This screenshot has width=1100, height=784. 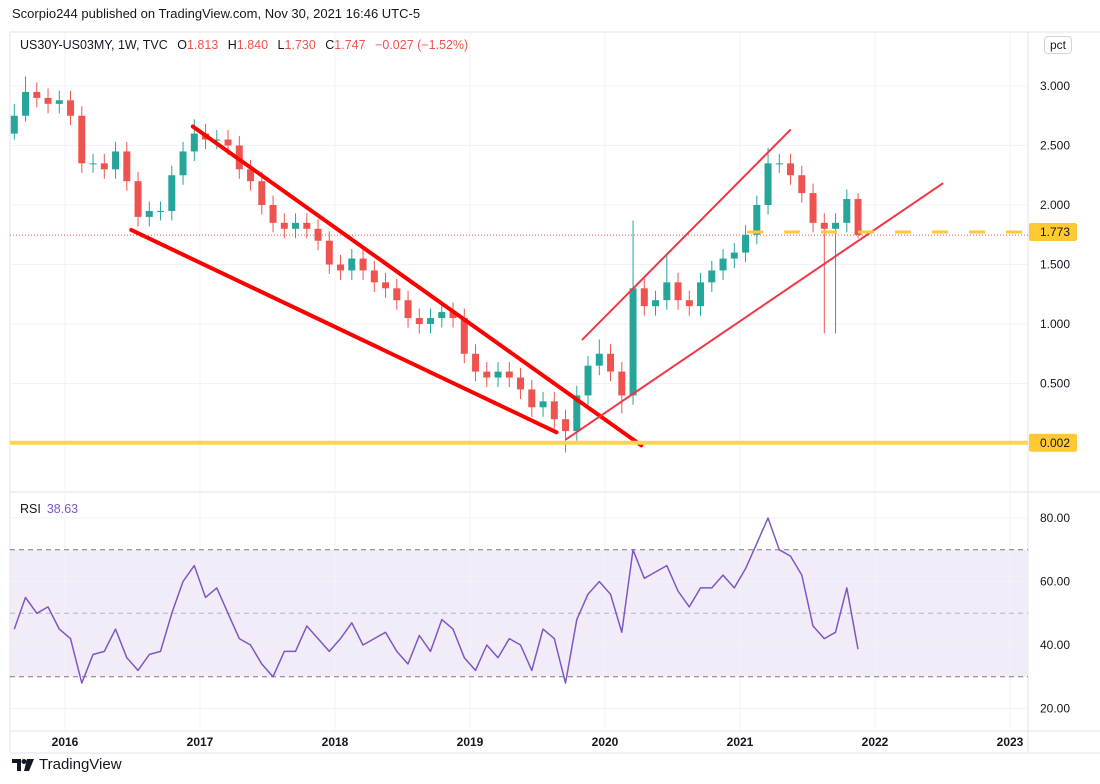 What do you see at coordinates (252, 45) in the screenshot?
I see `high-value: 1.840` at bounding box center [252, 45].